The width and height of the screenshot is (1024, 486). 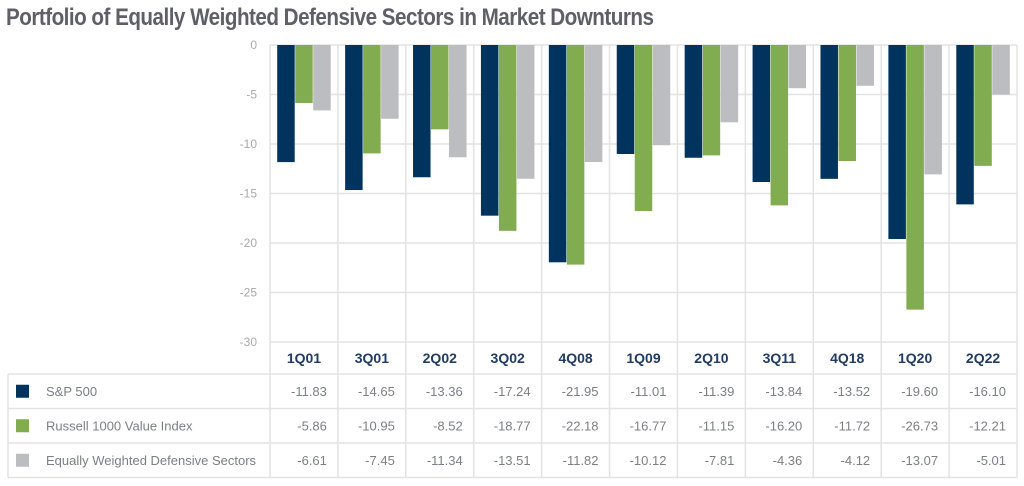 What do you see at coordinates (251, 95) in the screenshot?
I see `y-tick-label: -5` at bounding box center [251, 95].